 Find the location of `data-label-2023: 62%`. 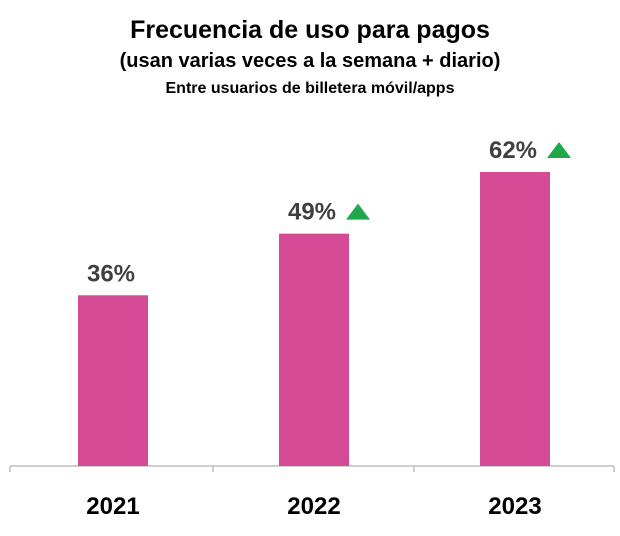

data-label-2023: 62% is located at coordinates (513, 150).